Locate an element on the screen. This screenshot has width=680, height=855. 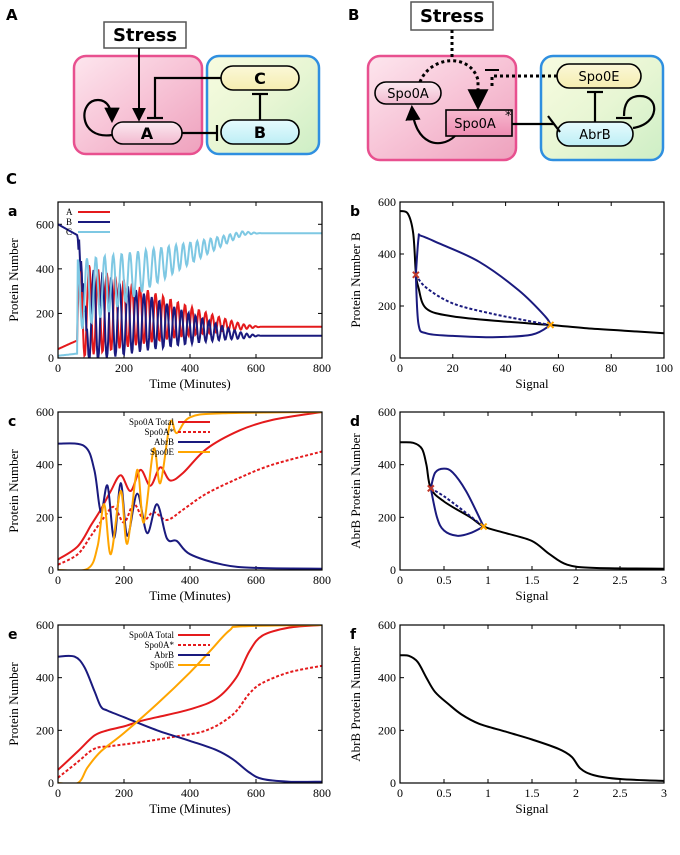
x-axis-label: Time (Minutes) is located at coordinates (190, 808).